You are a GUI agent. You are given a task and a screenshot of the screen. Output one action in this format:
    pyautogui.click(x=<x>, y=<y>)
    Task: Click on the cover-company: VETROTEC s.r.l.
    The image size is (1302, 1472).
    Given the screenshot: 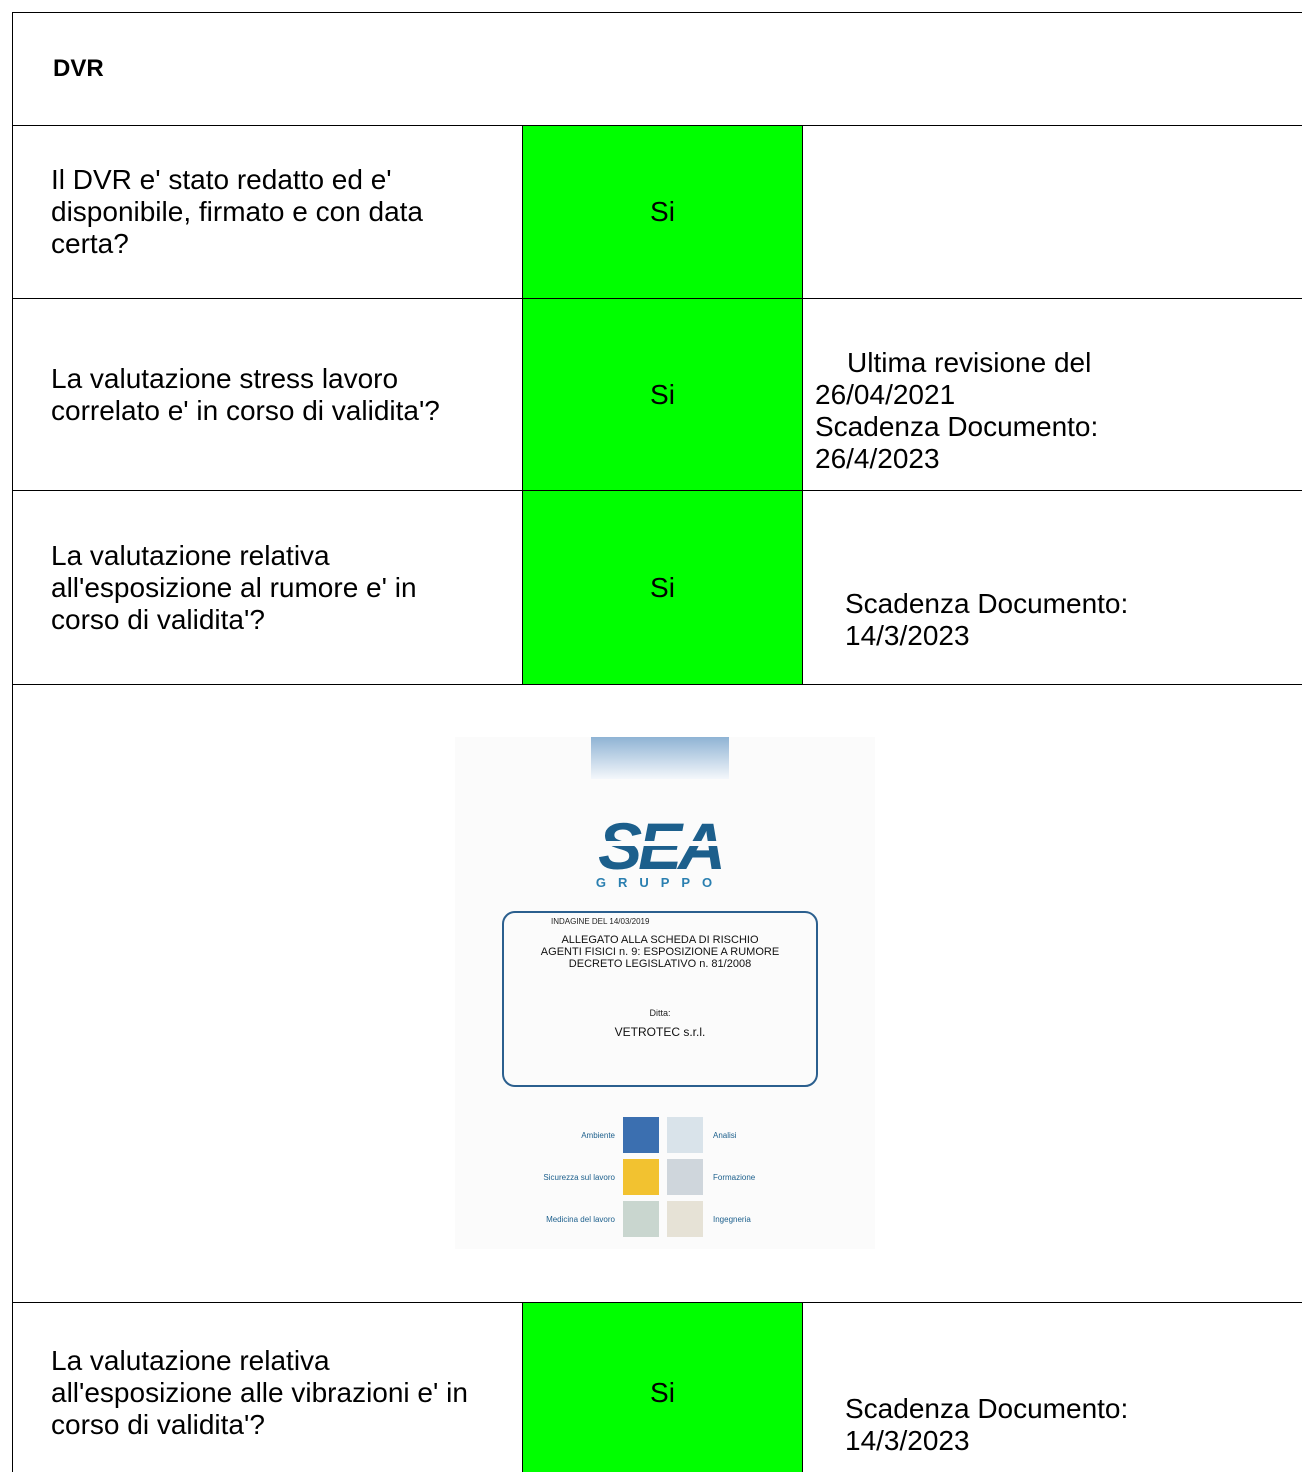 What is the action you would take?
    pyautogui.click(x=660, y=1032)
    